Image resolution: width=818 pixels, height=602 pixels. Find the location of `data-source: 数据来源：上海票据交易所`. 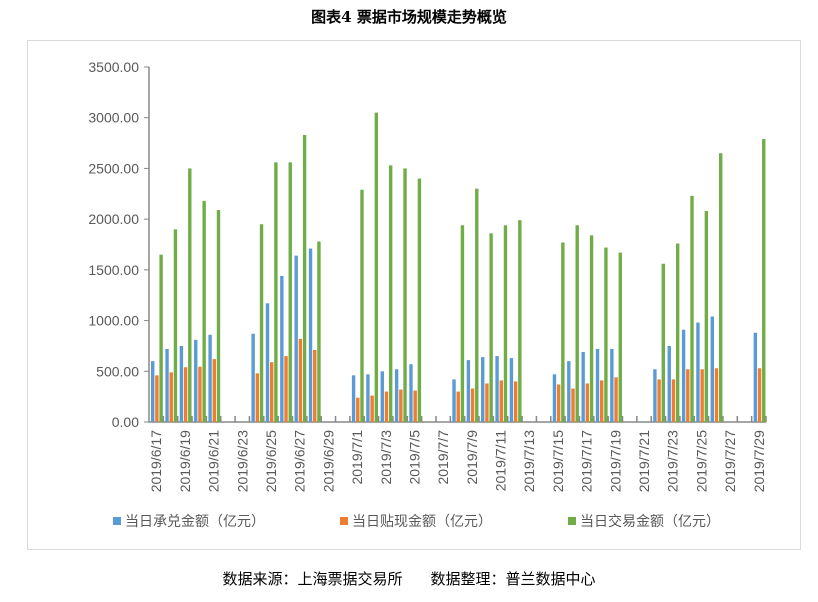

data-source: 数据来源：上海票据交易所 is located at coordinates (312, 579).